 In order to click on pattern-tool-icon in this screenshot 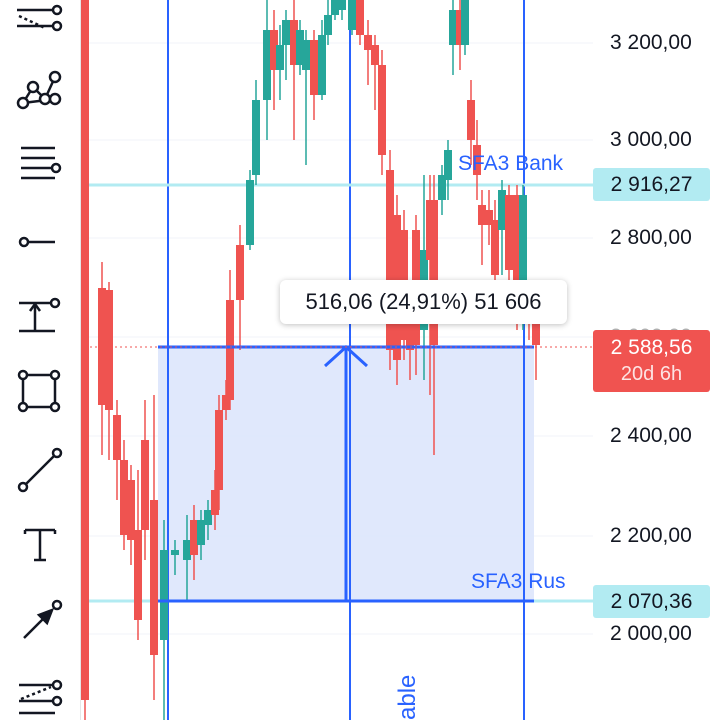, I will do `click(40, 90)`.